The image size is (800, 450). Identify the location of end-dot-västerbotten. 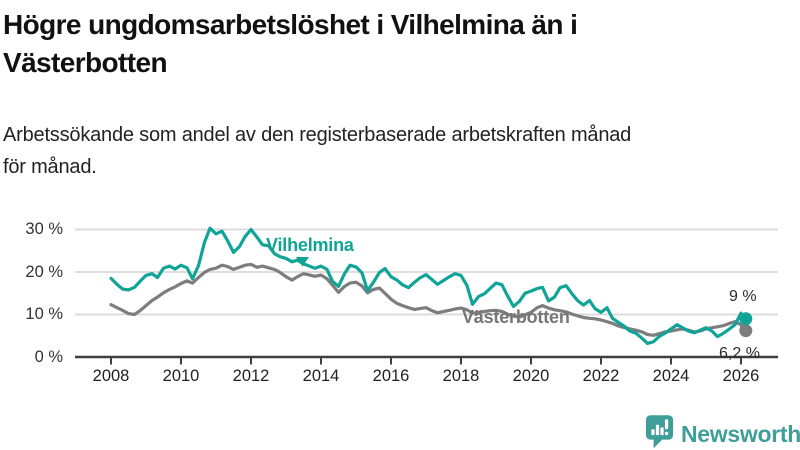
(746, 331).